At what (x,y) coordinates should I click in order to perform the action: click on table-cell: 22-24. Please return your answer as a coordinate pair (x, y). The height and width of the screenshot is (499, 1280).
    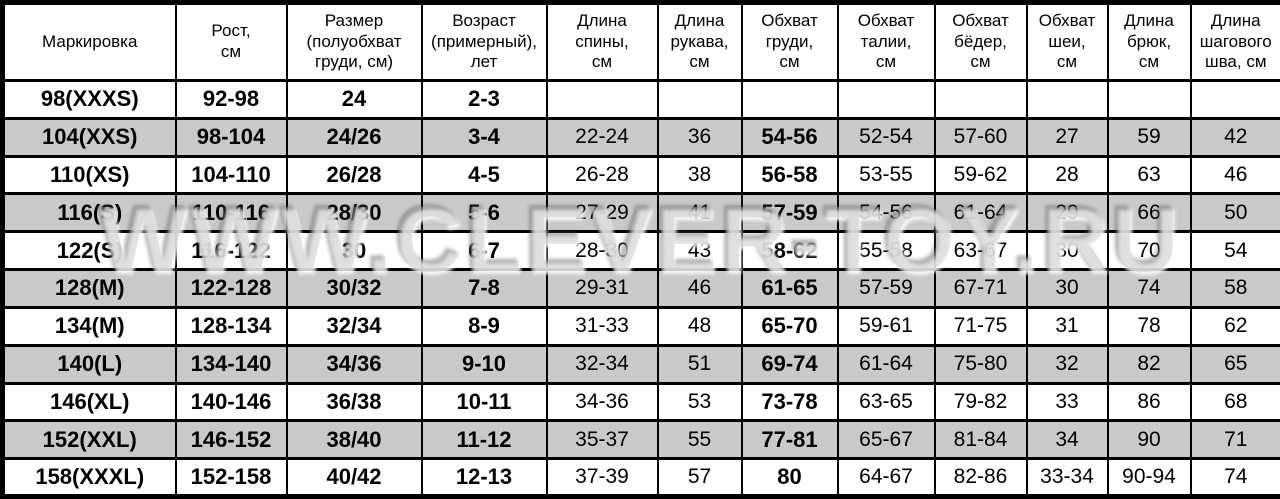
    Looking at the image, I should click on (602, 137).